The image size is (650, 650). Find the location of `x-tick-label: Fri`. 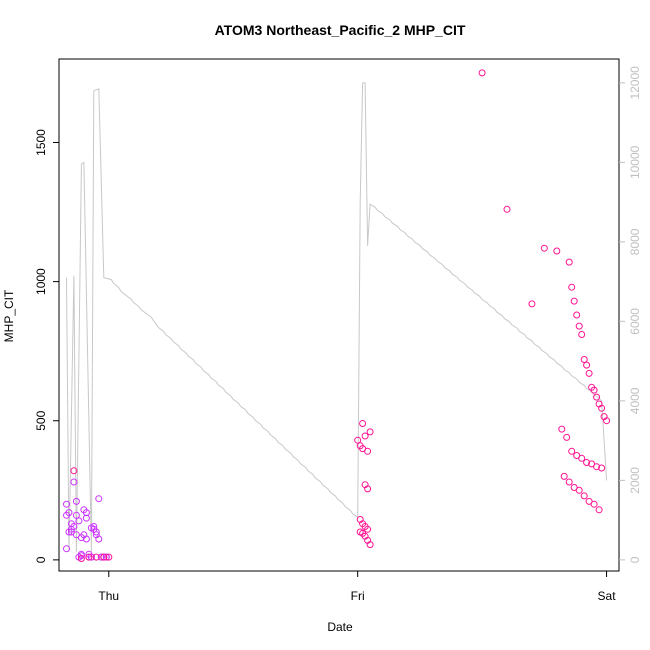

x-tick-label: Fri is located at coordinates (358, 596).